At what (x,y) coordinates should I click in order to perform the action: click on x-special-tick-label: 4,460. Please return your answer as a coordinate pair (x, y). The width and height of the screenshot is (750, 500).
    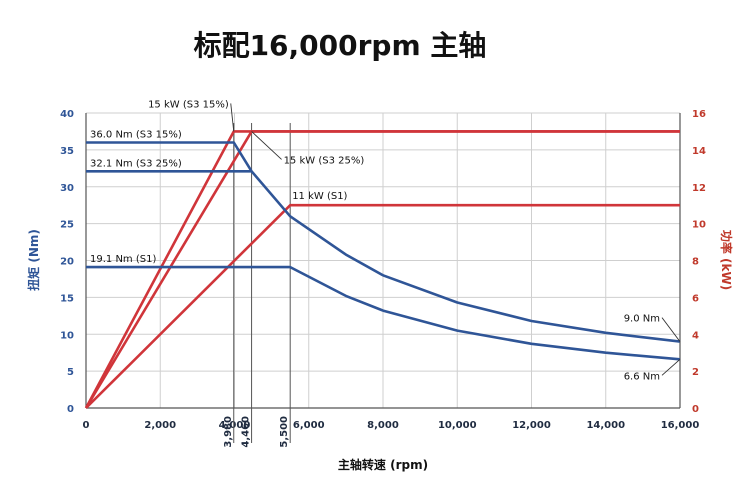
    Looking at the image, I should click on (246, 432).